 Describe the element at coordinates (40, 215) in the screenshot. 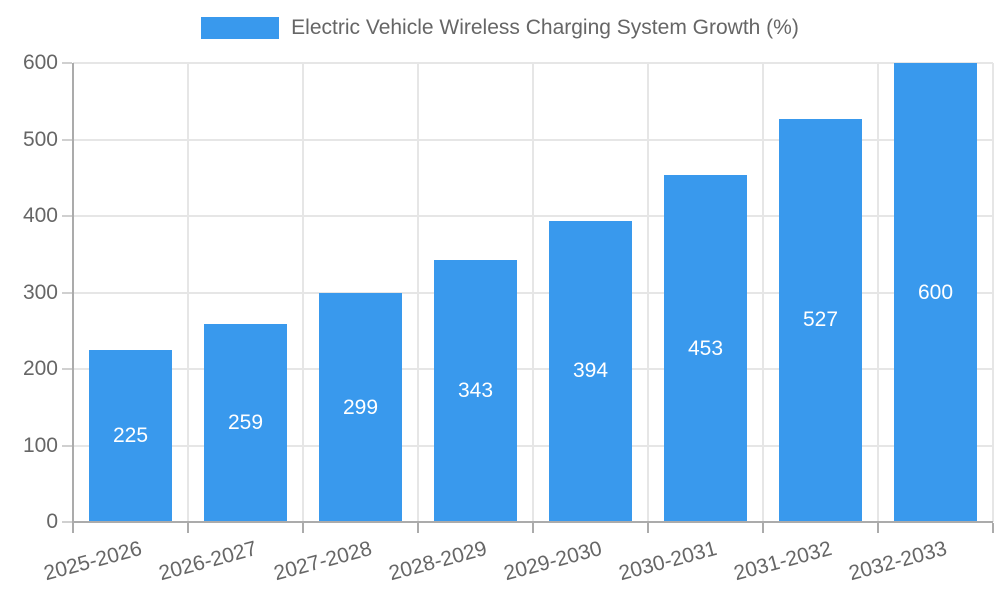

I see `y-tick-label: 400` at that location.